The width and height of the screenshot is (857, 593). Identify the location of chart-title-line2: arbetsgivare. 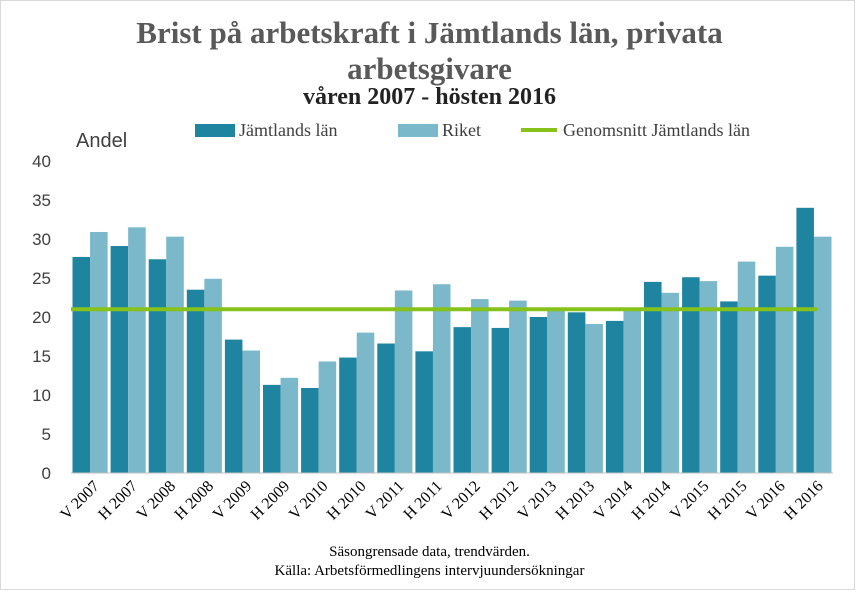
(429, 68).